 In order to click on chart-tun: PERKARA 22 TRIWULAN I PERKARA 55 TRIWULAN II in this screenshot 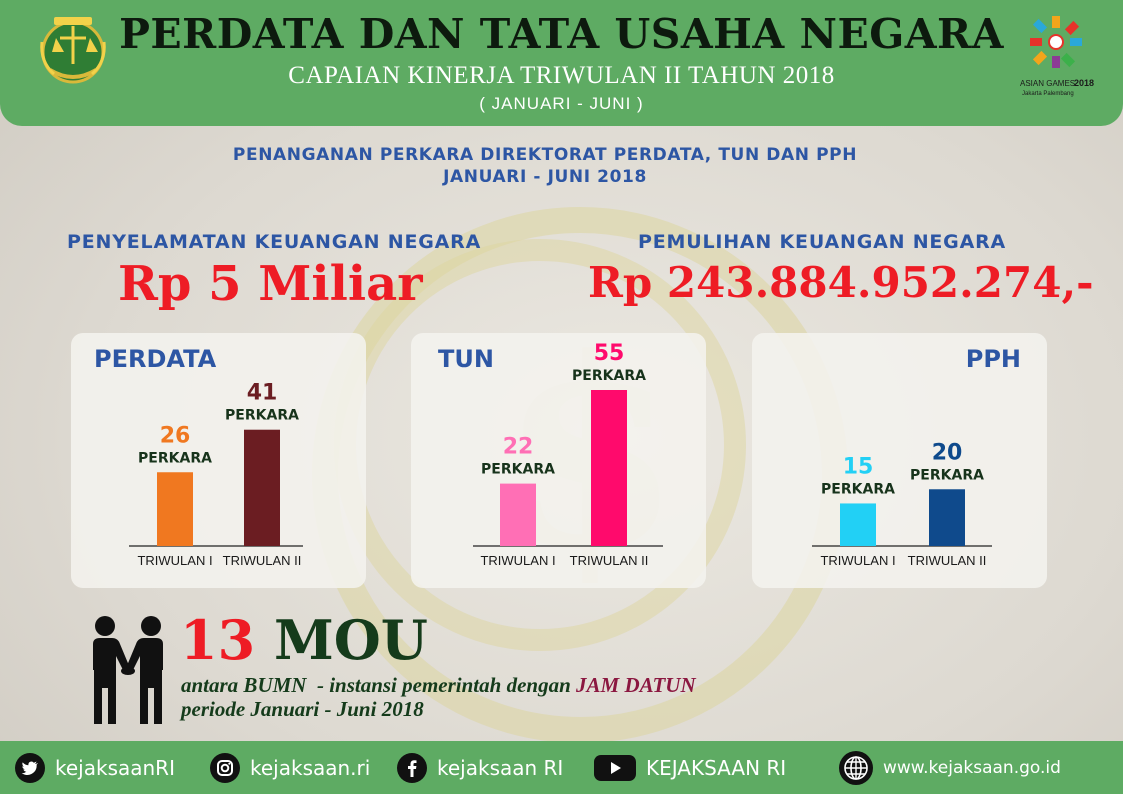, I will do `click(568, 454)`.